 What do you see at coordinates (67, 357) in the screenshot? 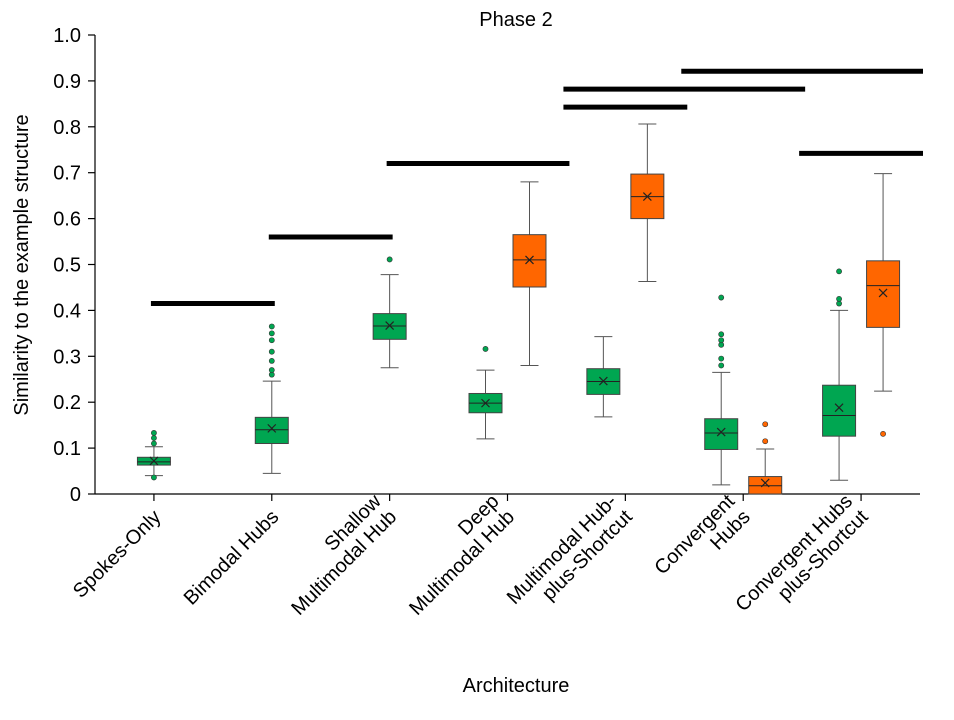
I see `y-tick-label: 0.3` at bounding box center [67, 357].